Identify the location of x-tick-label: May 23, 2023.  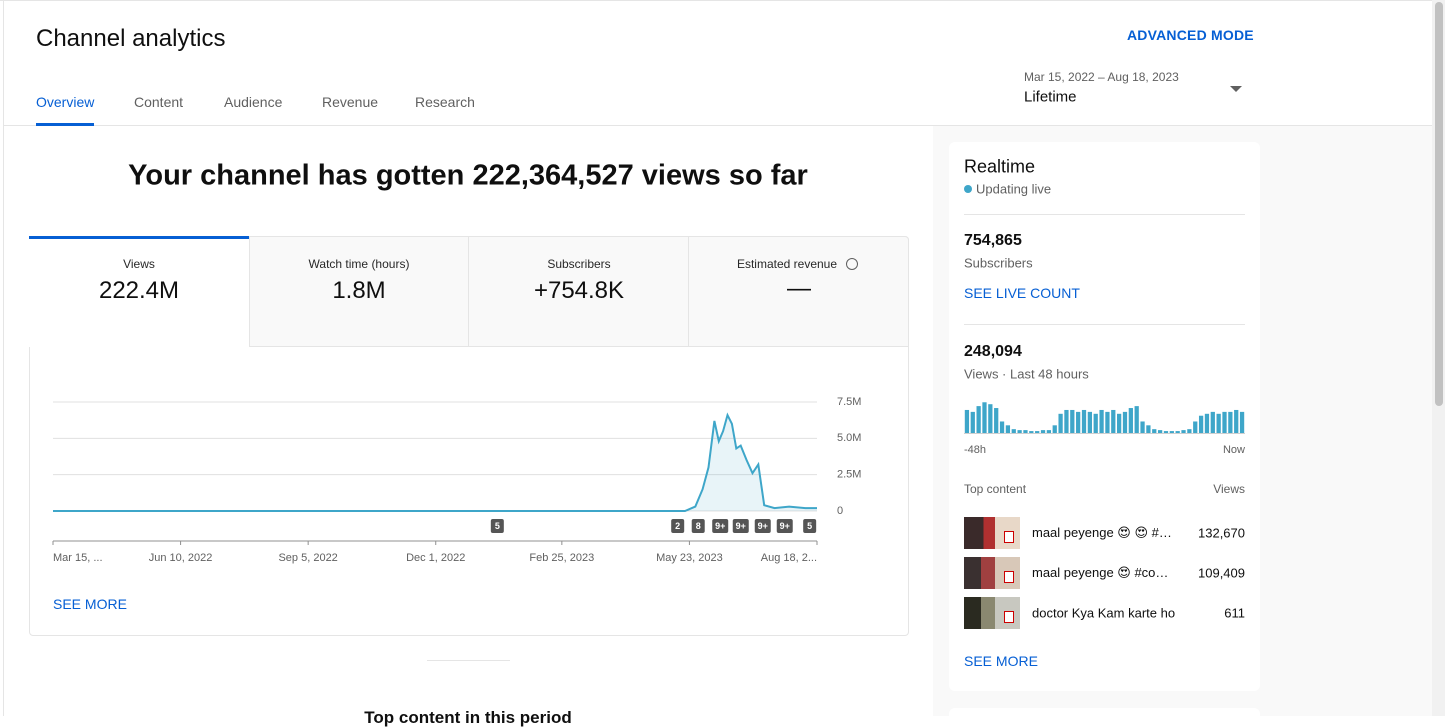
(689, 558).